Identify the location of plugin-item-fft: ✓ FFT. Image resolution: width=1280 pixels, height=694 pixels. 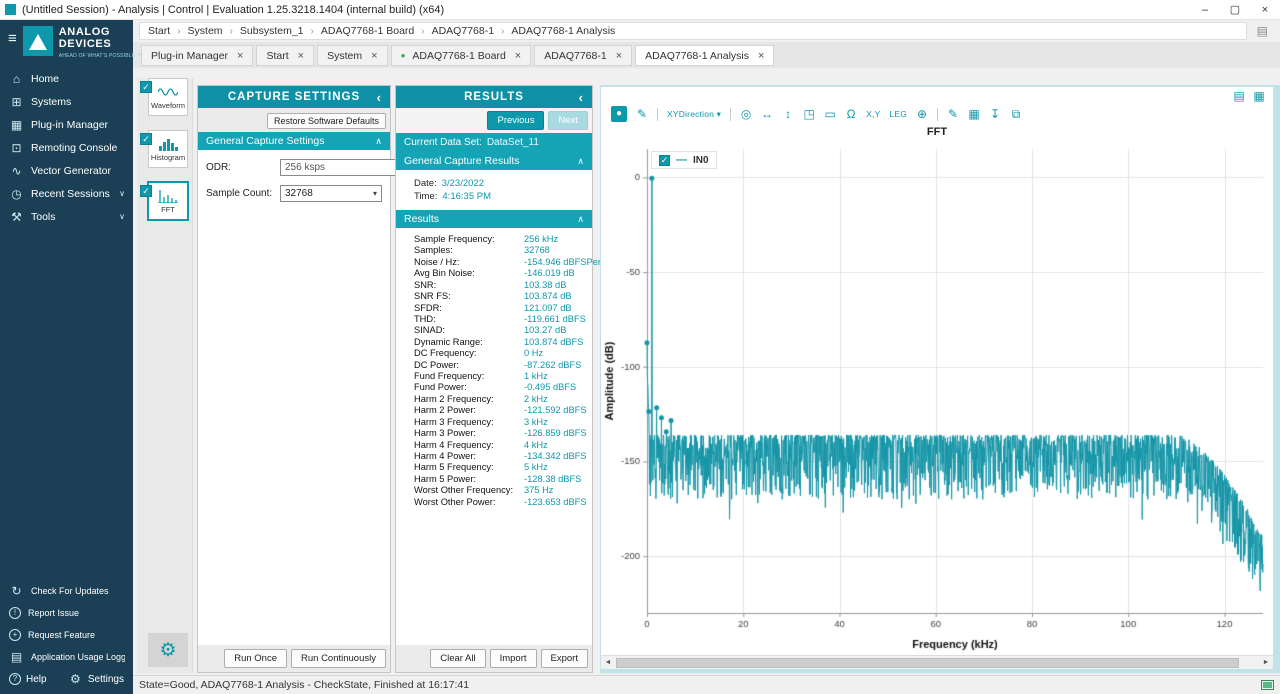
(164, 201).